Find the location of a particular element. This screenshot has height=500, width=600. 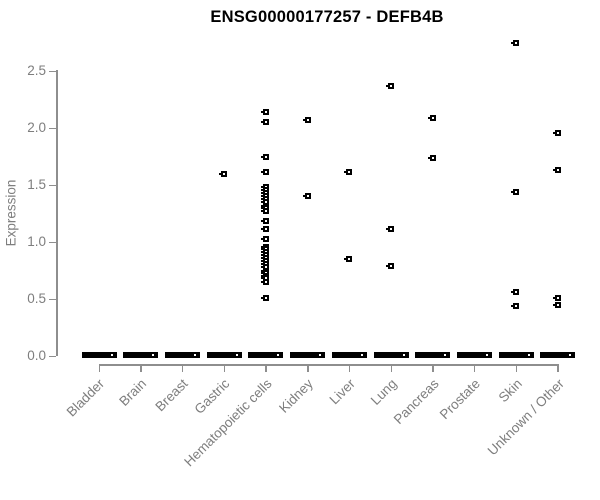

y-tick-label: 0.5 is located at coordinates (36, 298).